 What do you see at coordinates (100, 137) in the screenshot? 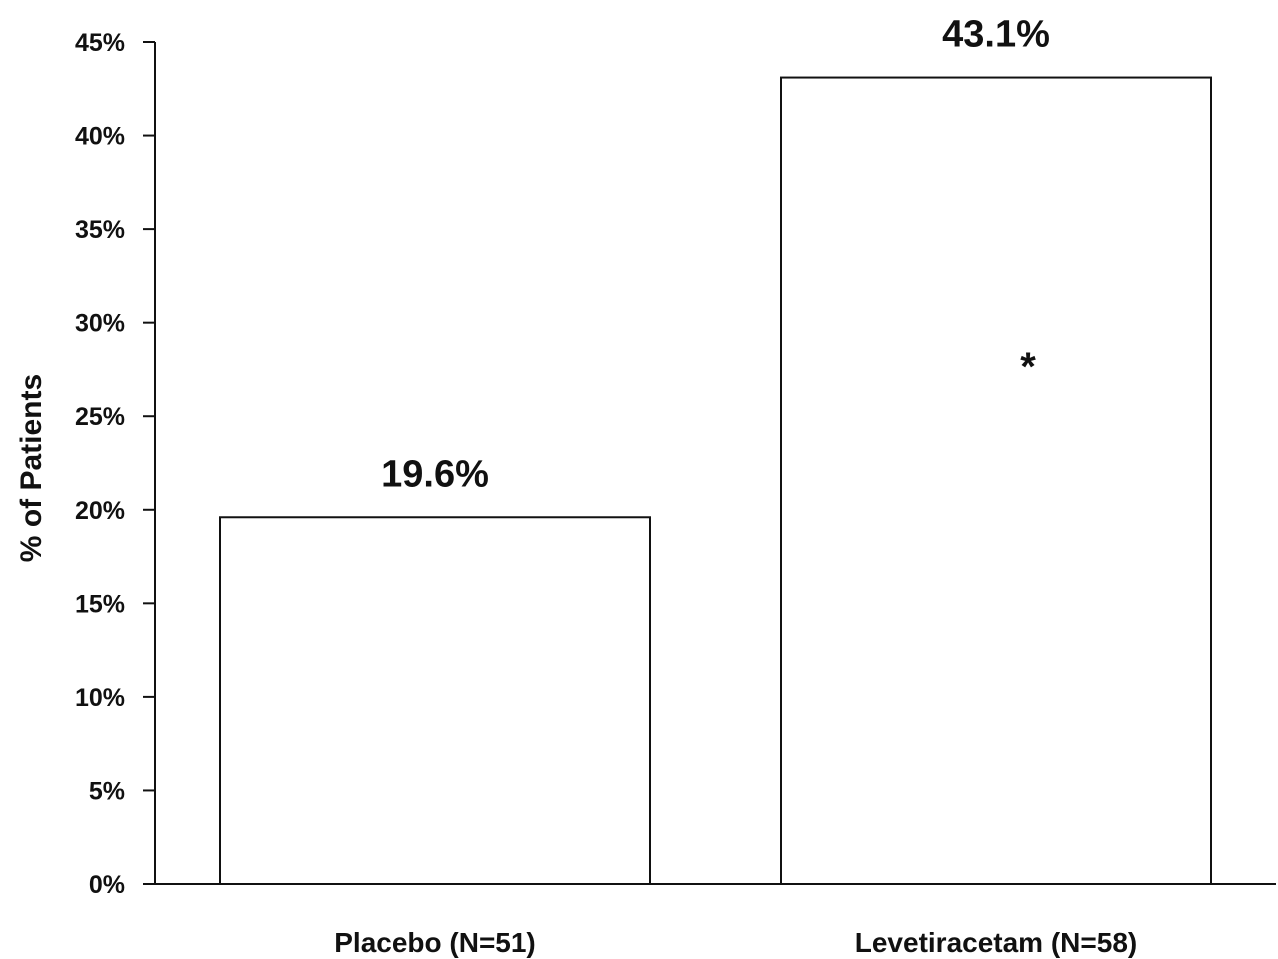
I see `y-tick-label: 40%` at bounding box center [100, 137].